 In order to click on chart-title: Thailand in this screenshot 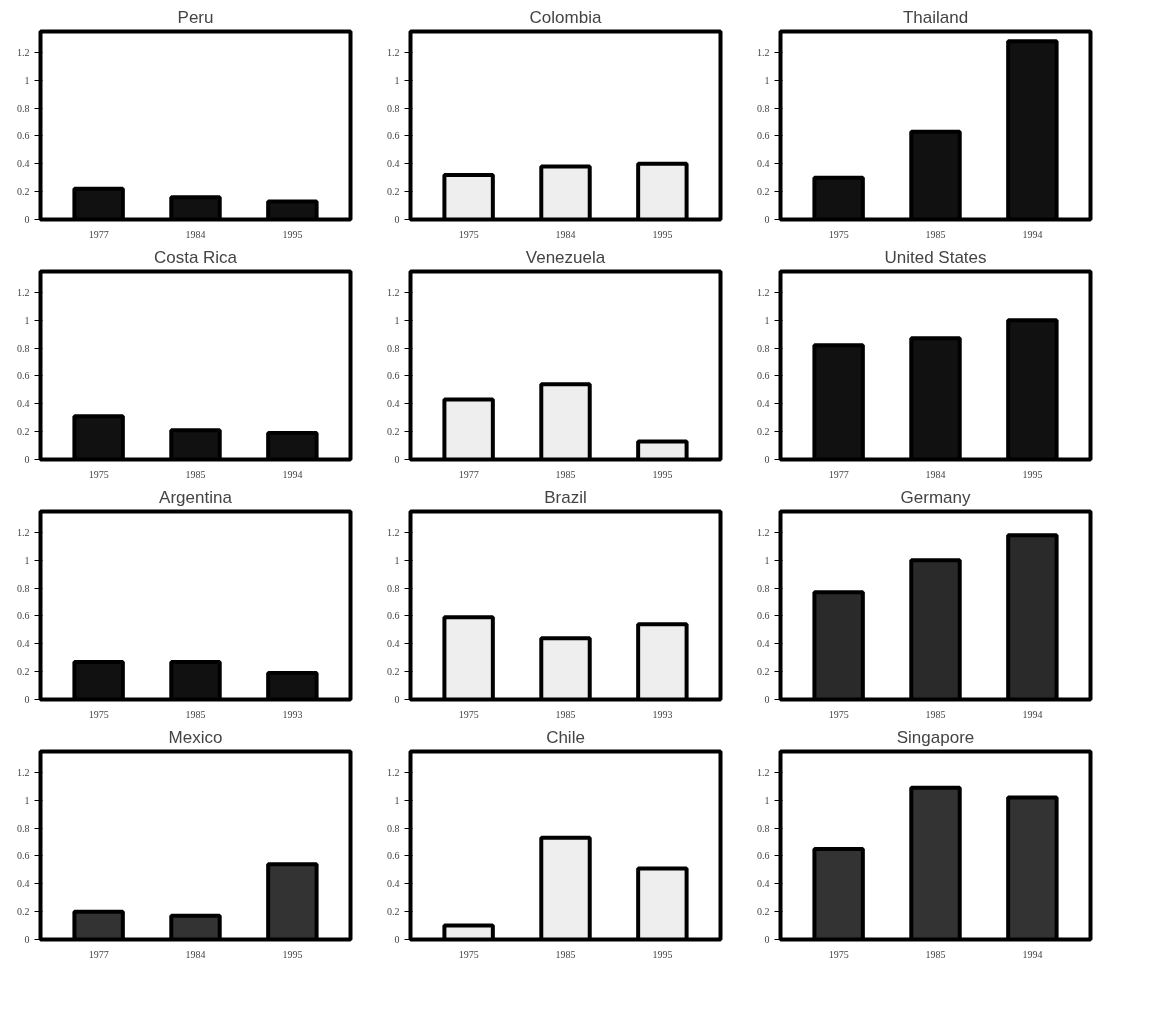, I will do `click(935, 17)`.